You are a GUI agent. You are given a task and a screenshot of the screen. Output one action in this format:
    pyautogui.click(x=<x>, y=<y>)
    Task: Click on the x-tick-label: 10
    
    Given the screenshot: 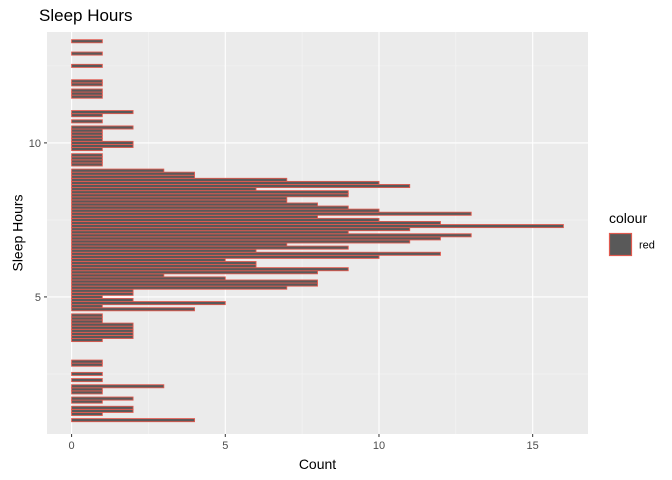 What is the action you would take?
    pyautogui.click(x=379, y=446)
    